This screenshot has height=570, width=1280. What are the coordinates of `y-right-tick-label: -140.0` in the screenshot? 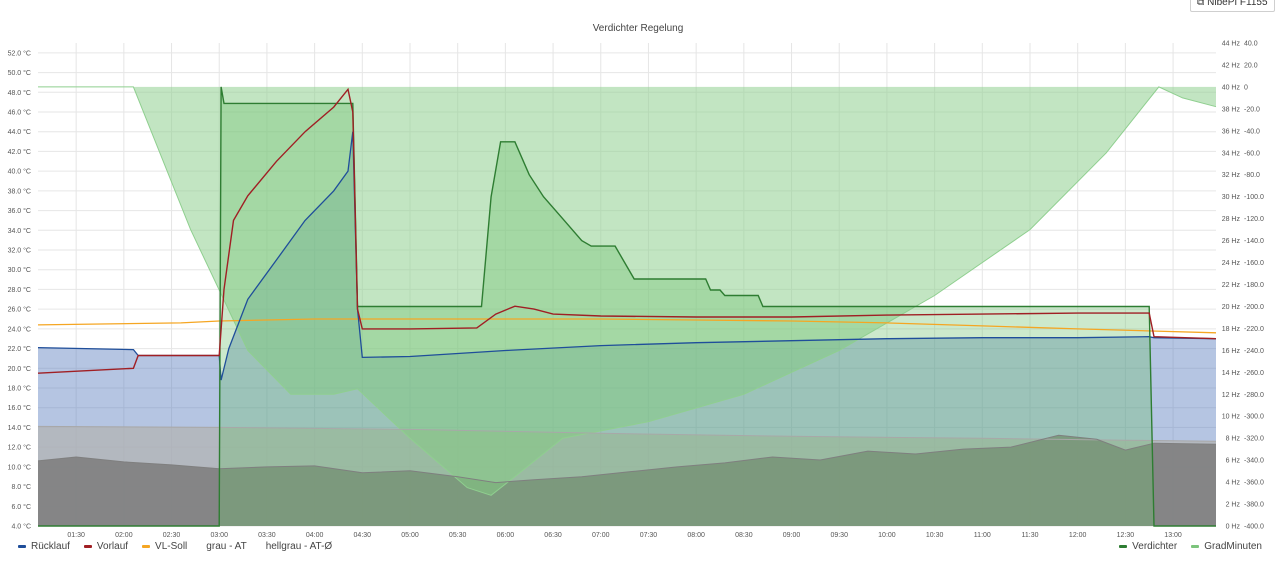 It's located at (1254, 241).